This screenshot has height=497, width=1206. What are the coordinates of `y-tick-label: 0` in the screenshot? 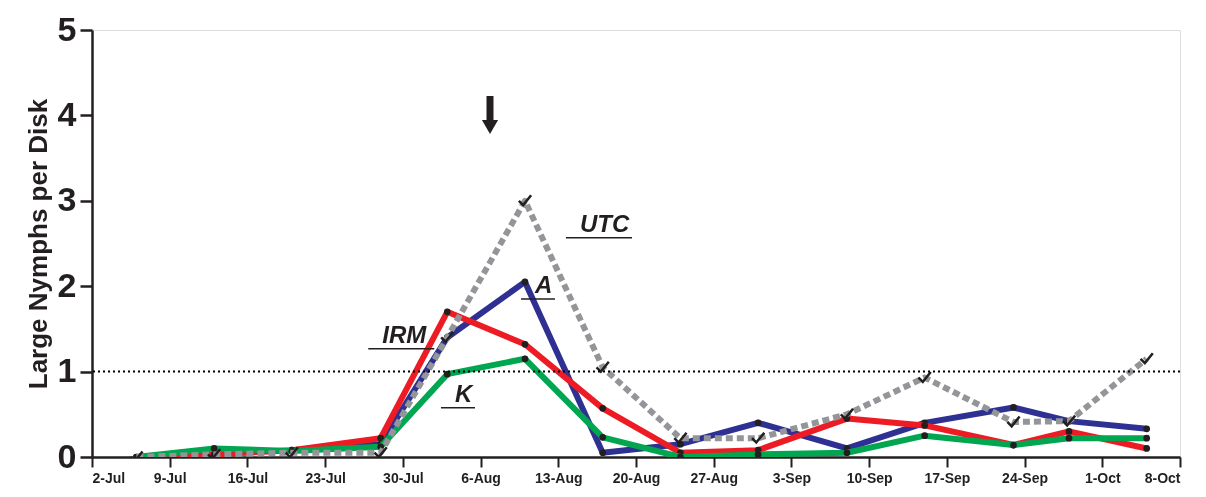 It's located at (67, 455).